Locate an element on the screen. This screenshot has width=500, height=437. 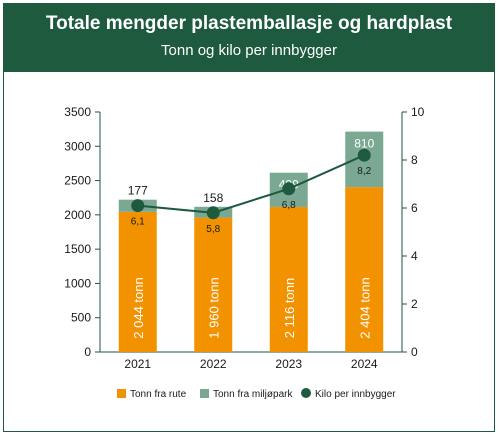
y2-tick-label: 8 is located at coordinates (414, 160).